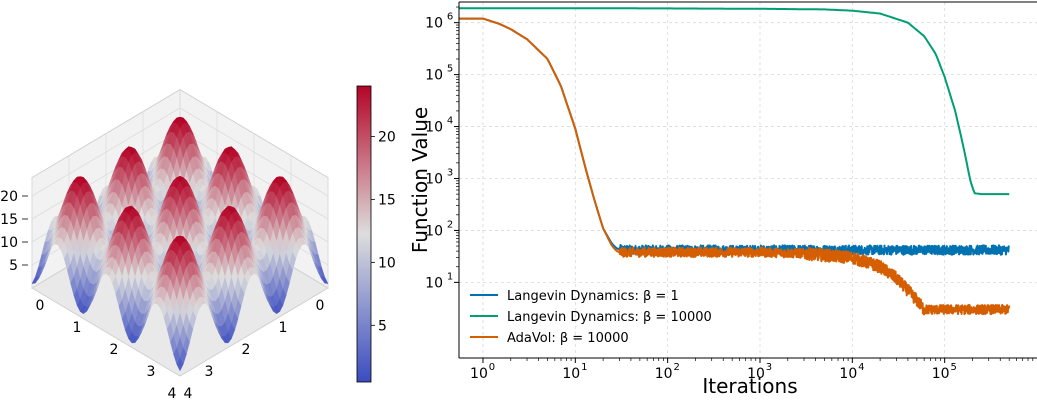  I want to click on x-tick-label-exponent: 1, so click(584, 367).